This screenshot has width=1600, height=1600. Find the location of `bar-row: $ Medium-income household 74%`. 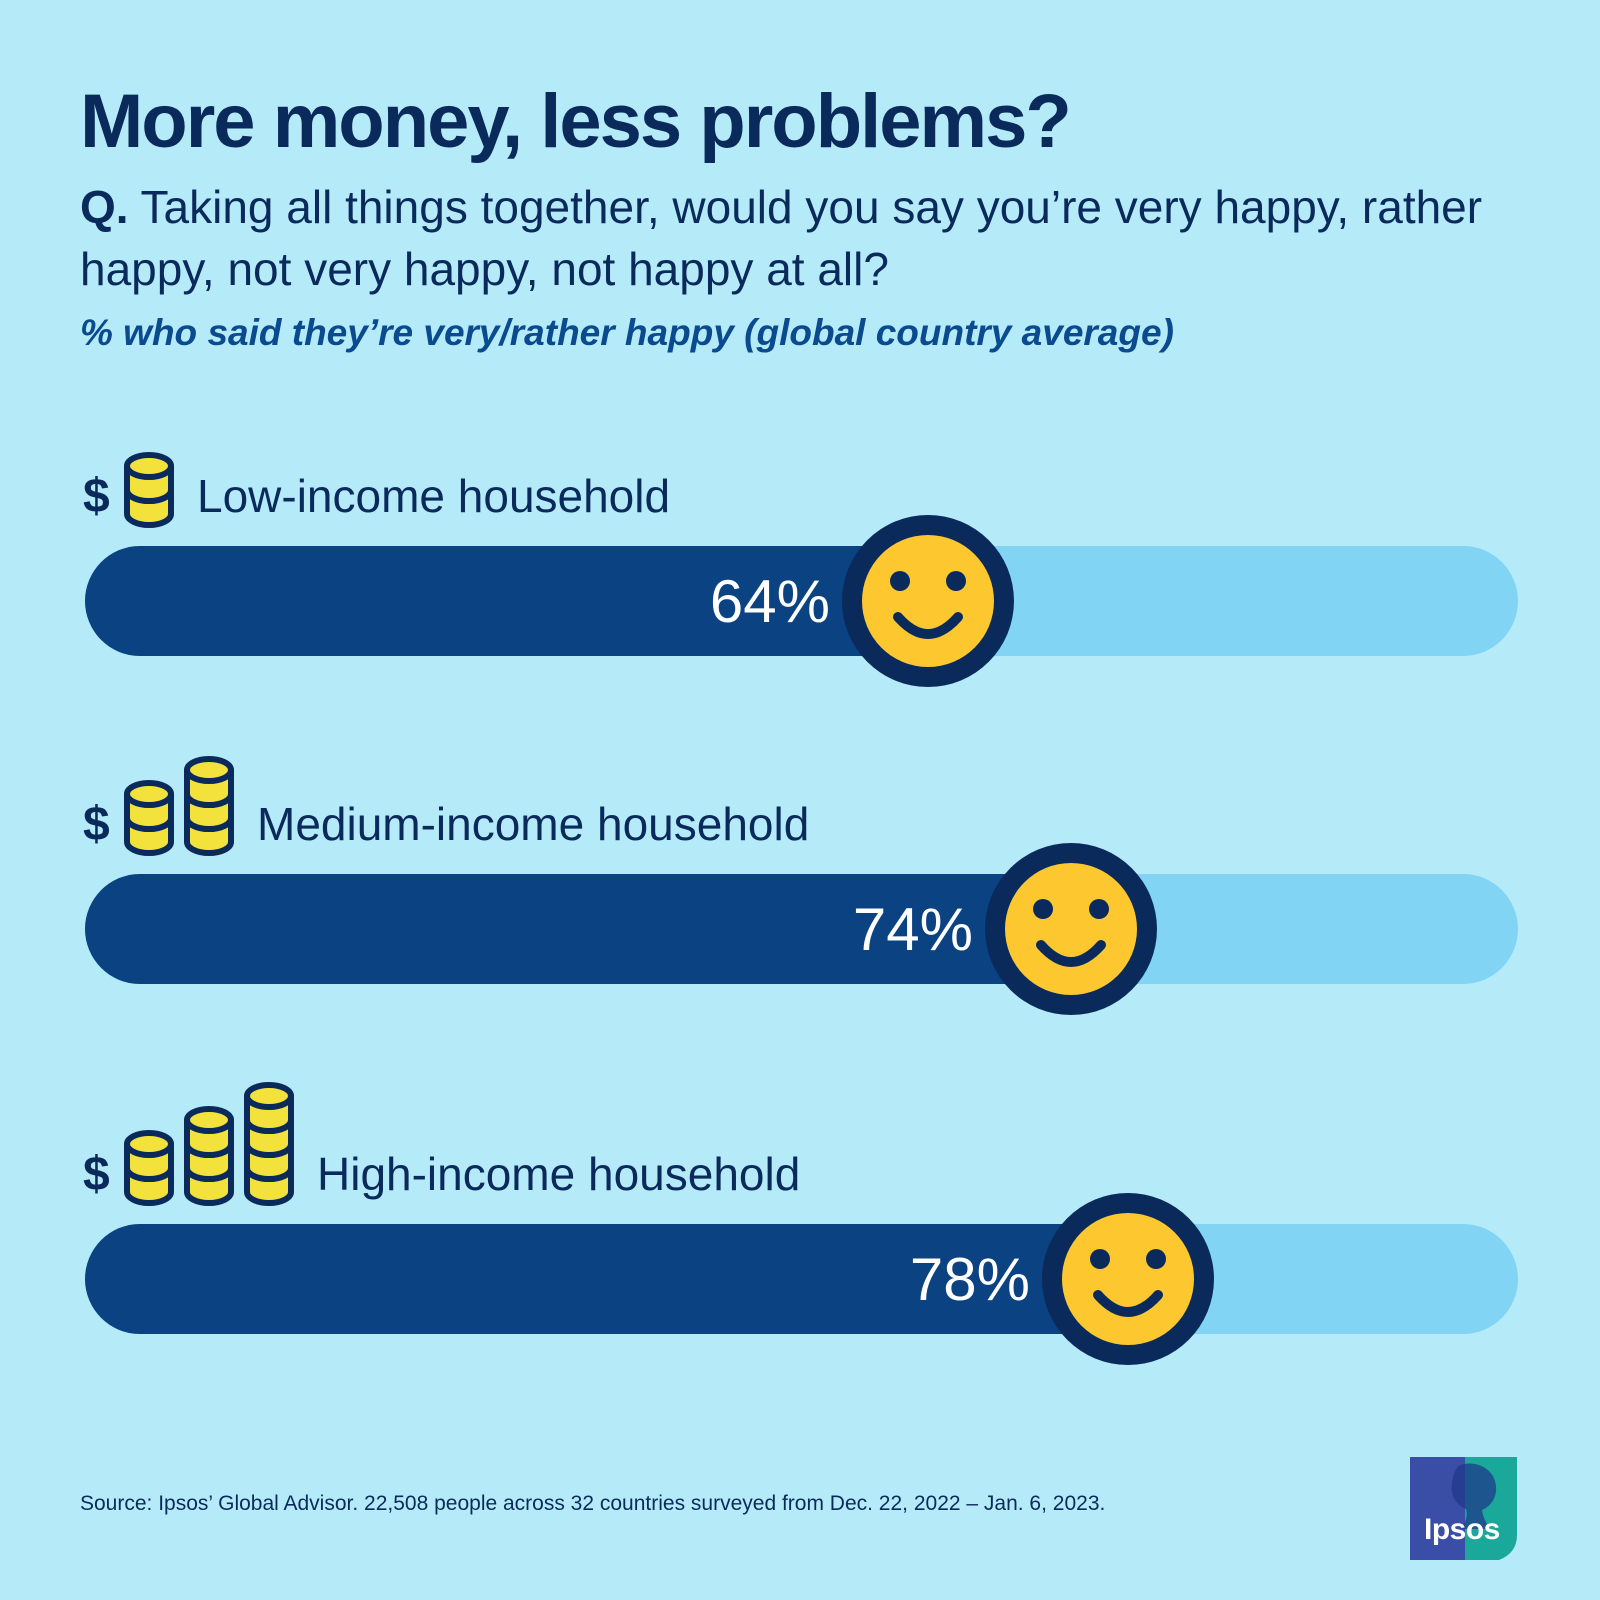

bar-row: $ Medium-income household 74% is located at coordinates (800, 885).